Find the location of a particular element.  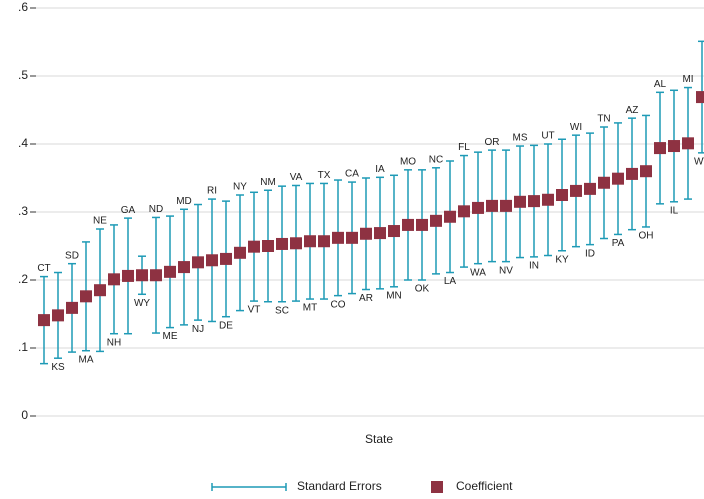

y-tick-label: .5 is located at coordinates (23, 75).